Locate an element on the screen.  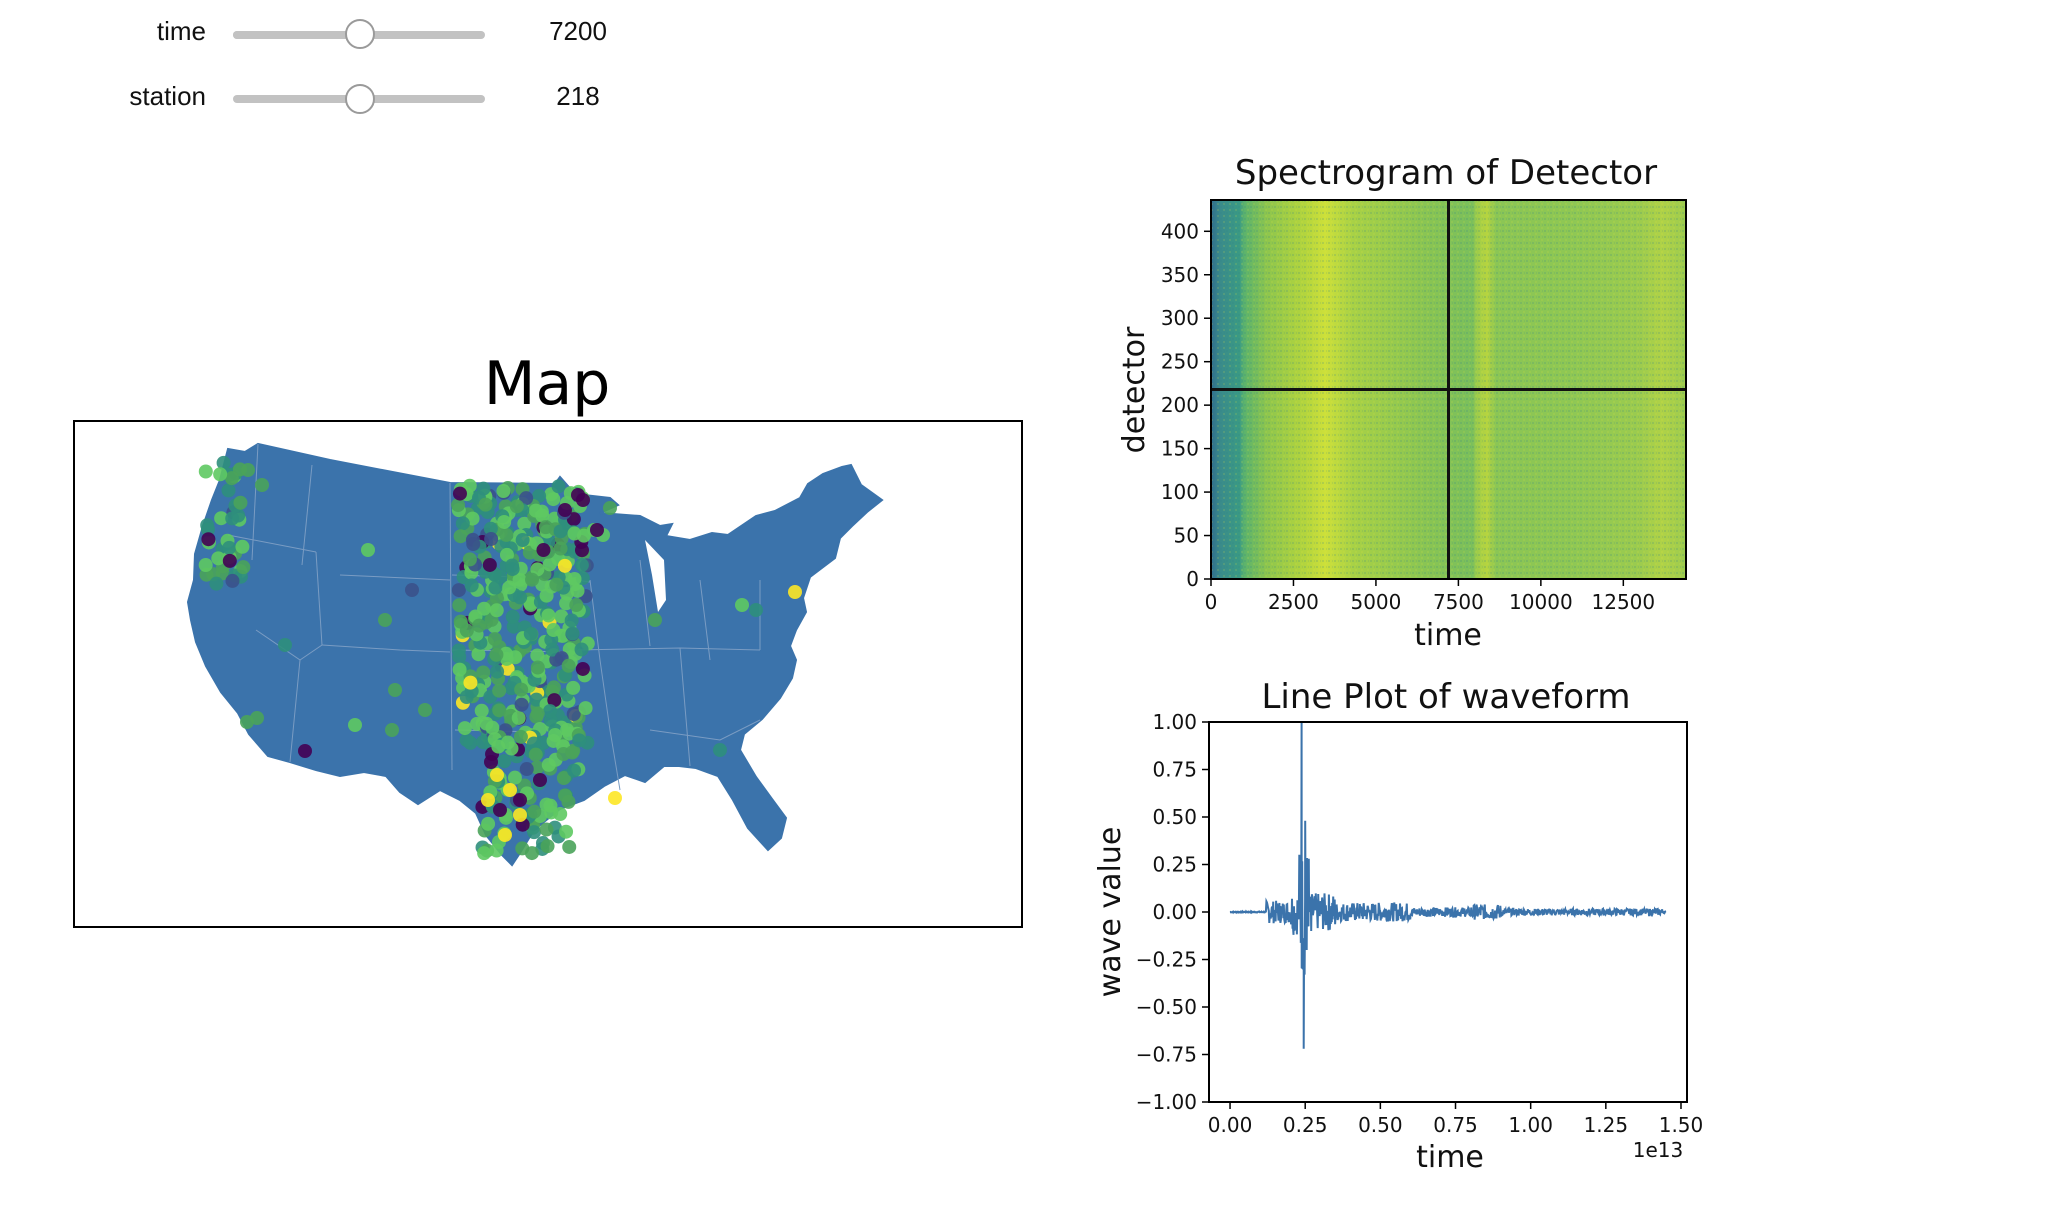
spectrogram-plot-area is located at coordinates (1448, 389).